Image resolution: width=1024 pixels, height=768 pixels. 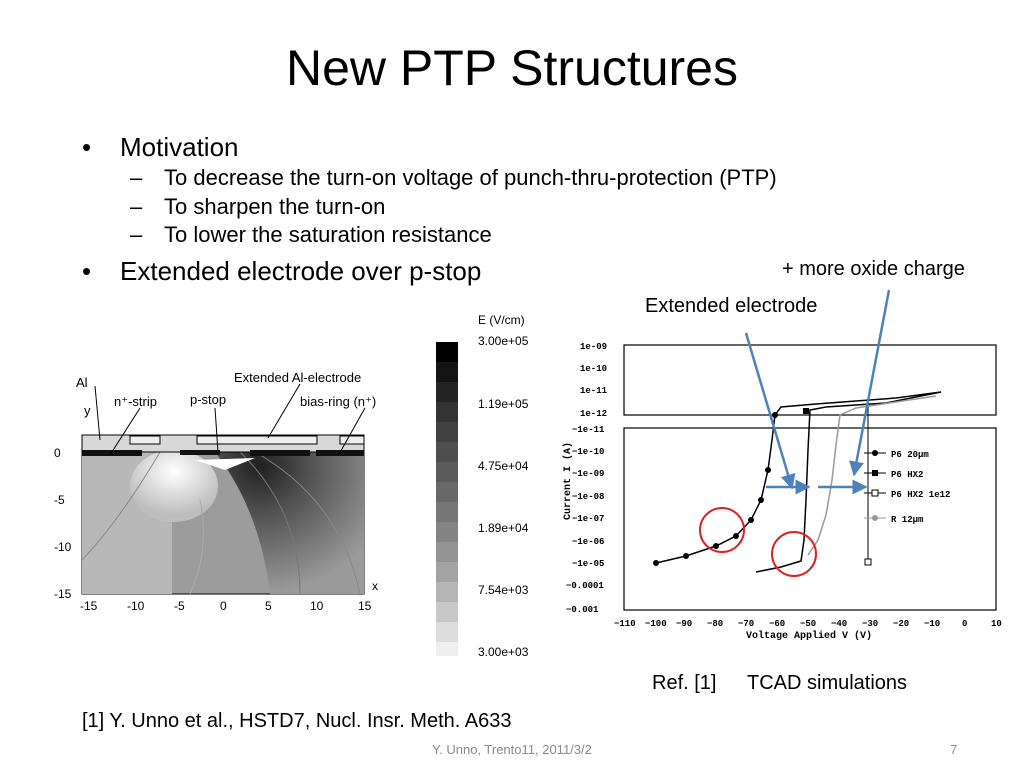 I want to click on bias-ring-pointer, so click(x=351, y=432).